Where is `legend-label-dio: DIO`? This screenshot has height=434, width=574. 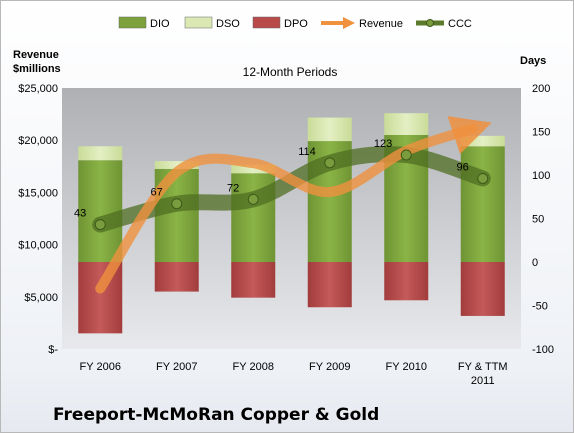 legend-label-dio: DIO is located at coordinates (160, 24).